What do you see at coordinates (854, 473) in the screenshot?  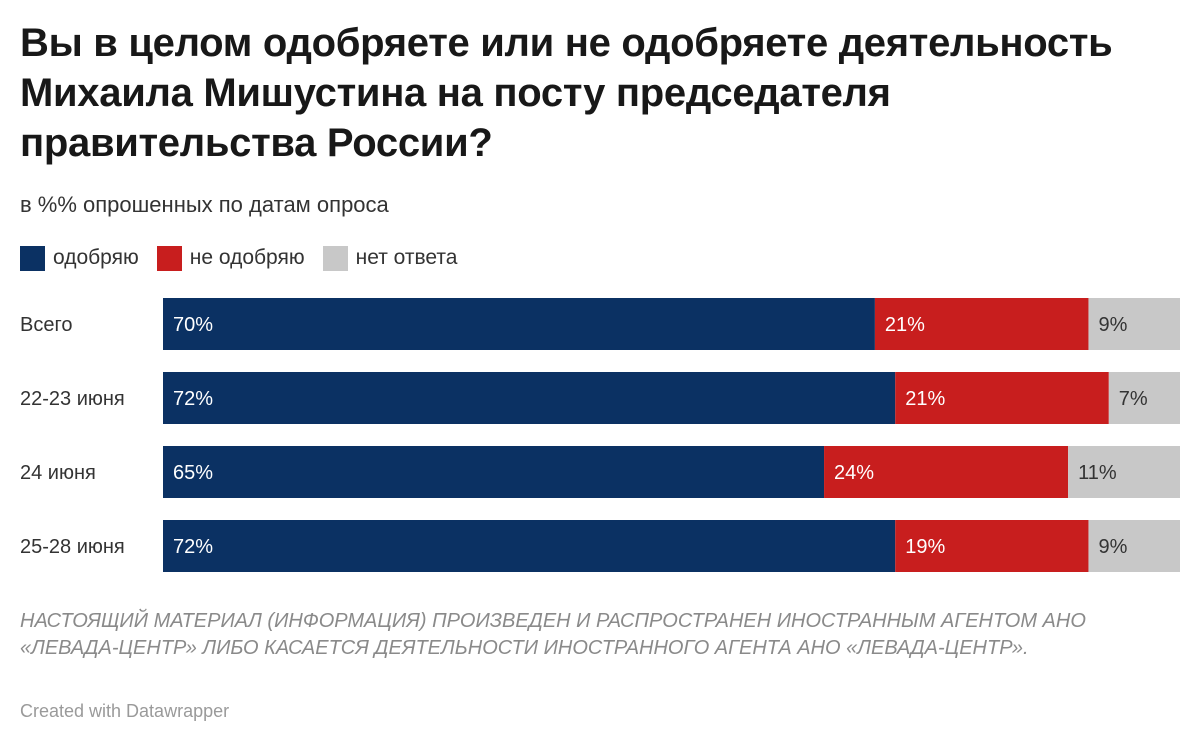 I see `data-label-disapprove: 24%` at bounding box center [854, 473].